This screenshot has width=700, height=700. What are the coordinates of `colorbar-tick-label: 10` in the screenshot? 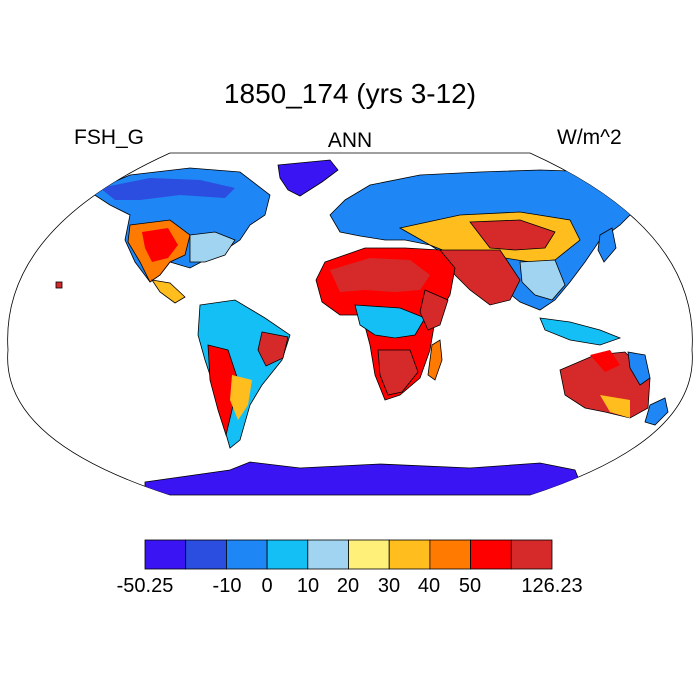 It's located at (308, 586).